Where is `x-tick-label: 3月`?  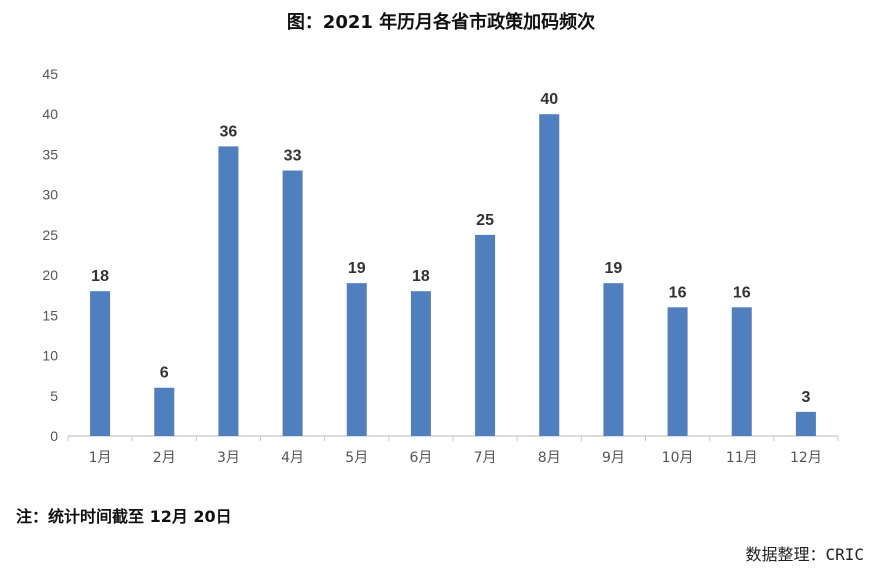 x-tick-label: 3月 is located at coordinates (228, 458).